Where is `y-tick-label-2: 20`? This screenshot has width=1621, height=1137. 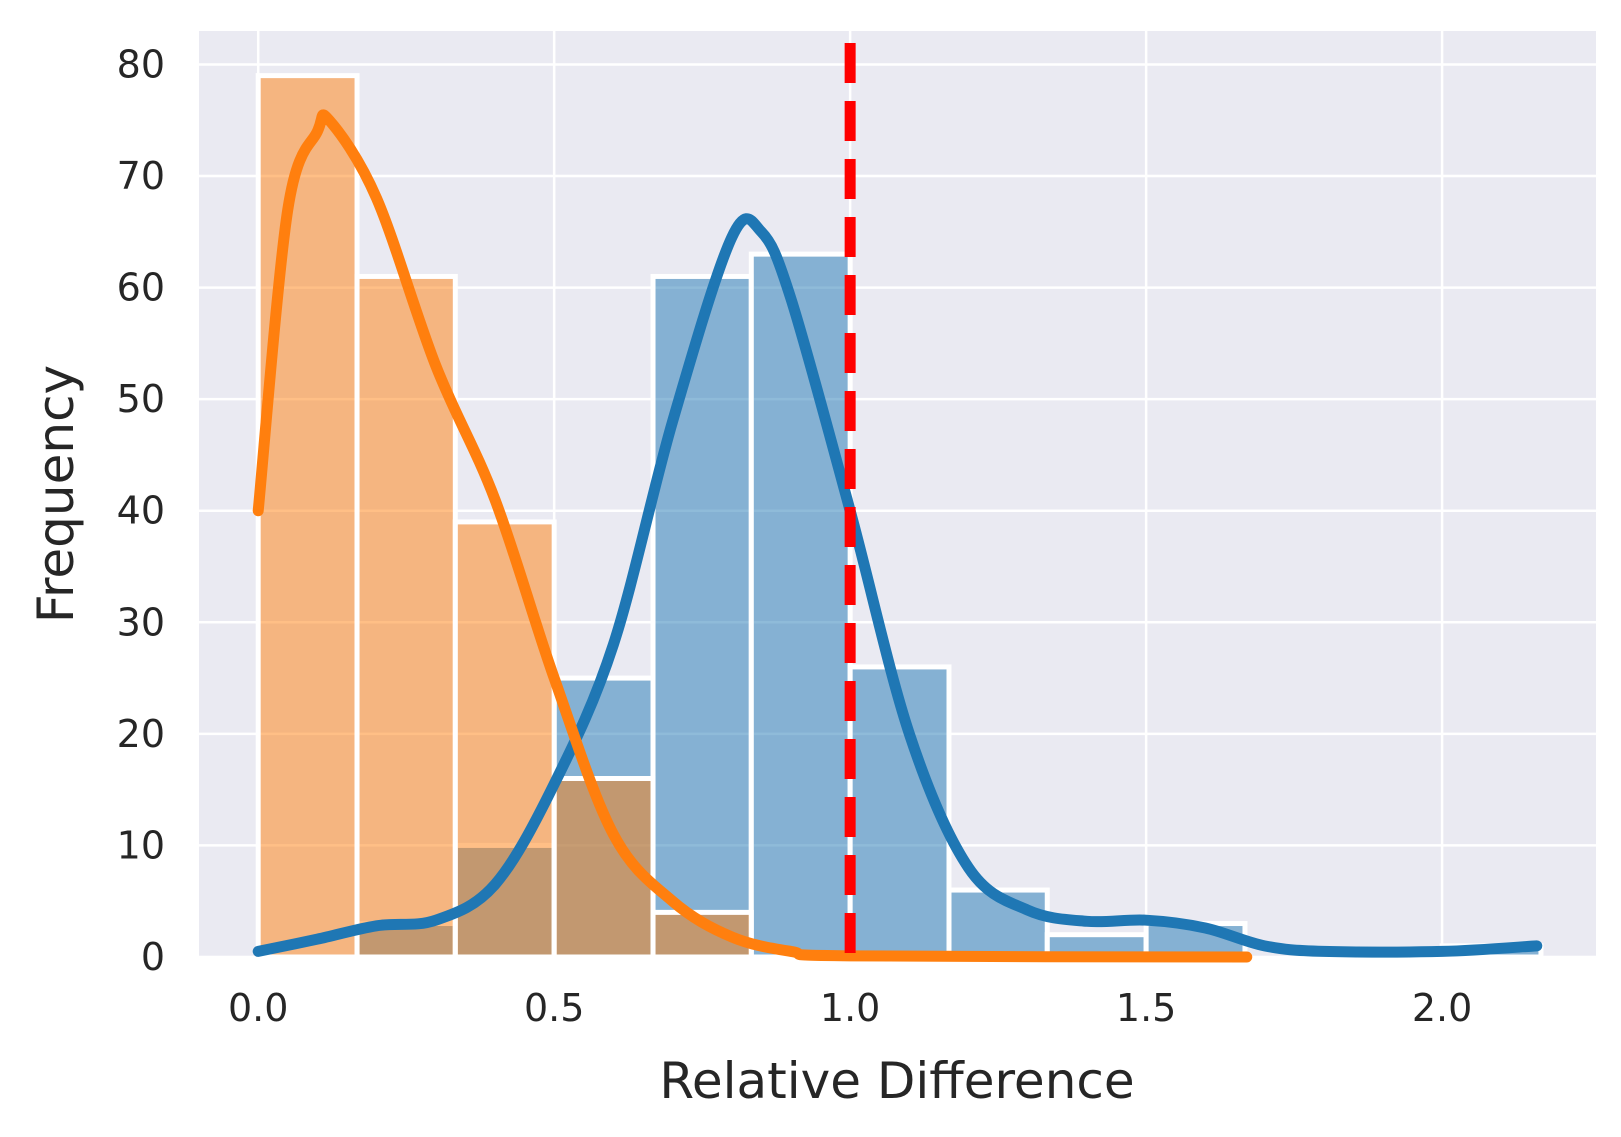 y-tick-label-2: 20 is located at coordinates (141, 734).